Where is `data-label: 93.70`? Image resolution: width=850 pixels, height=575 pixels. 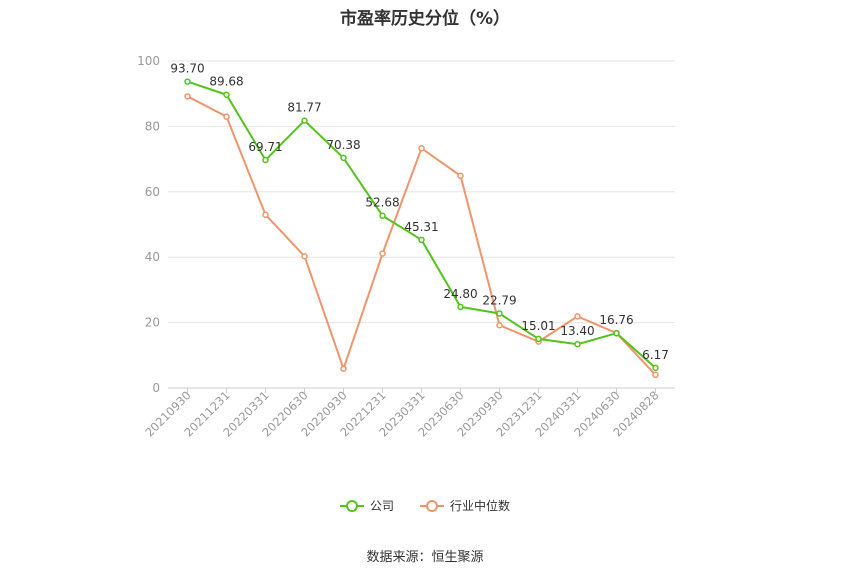
data-label: 93.70 is located at coordinates (187, 69).